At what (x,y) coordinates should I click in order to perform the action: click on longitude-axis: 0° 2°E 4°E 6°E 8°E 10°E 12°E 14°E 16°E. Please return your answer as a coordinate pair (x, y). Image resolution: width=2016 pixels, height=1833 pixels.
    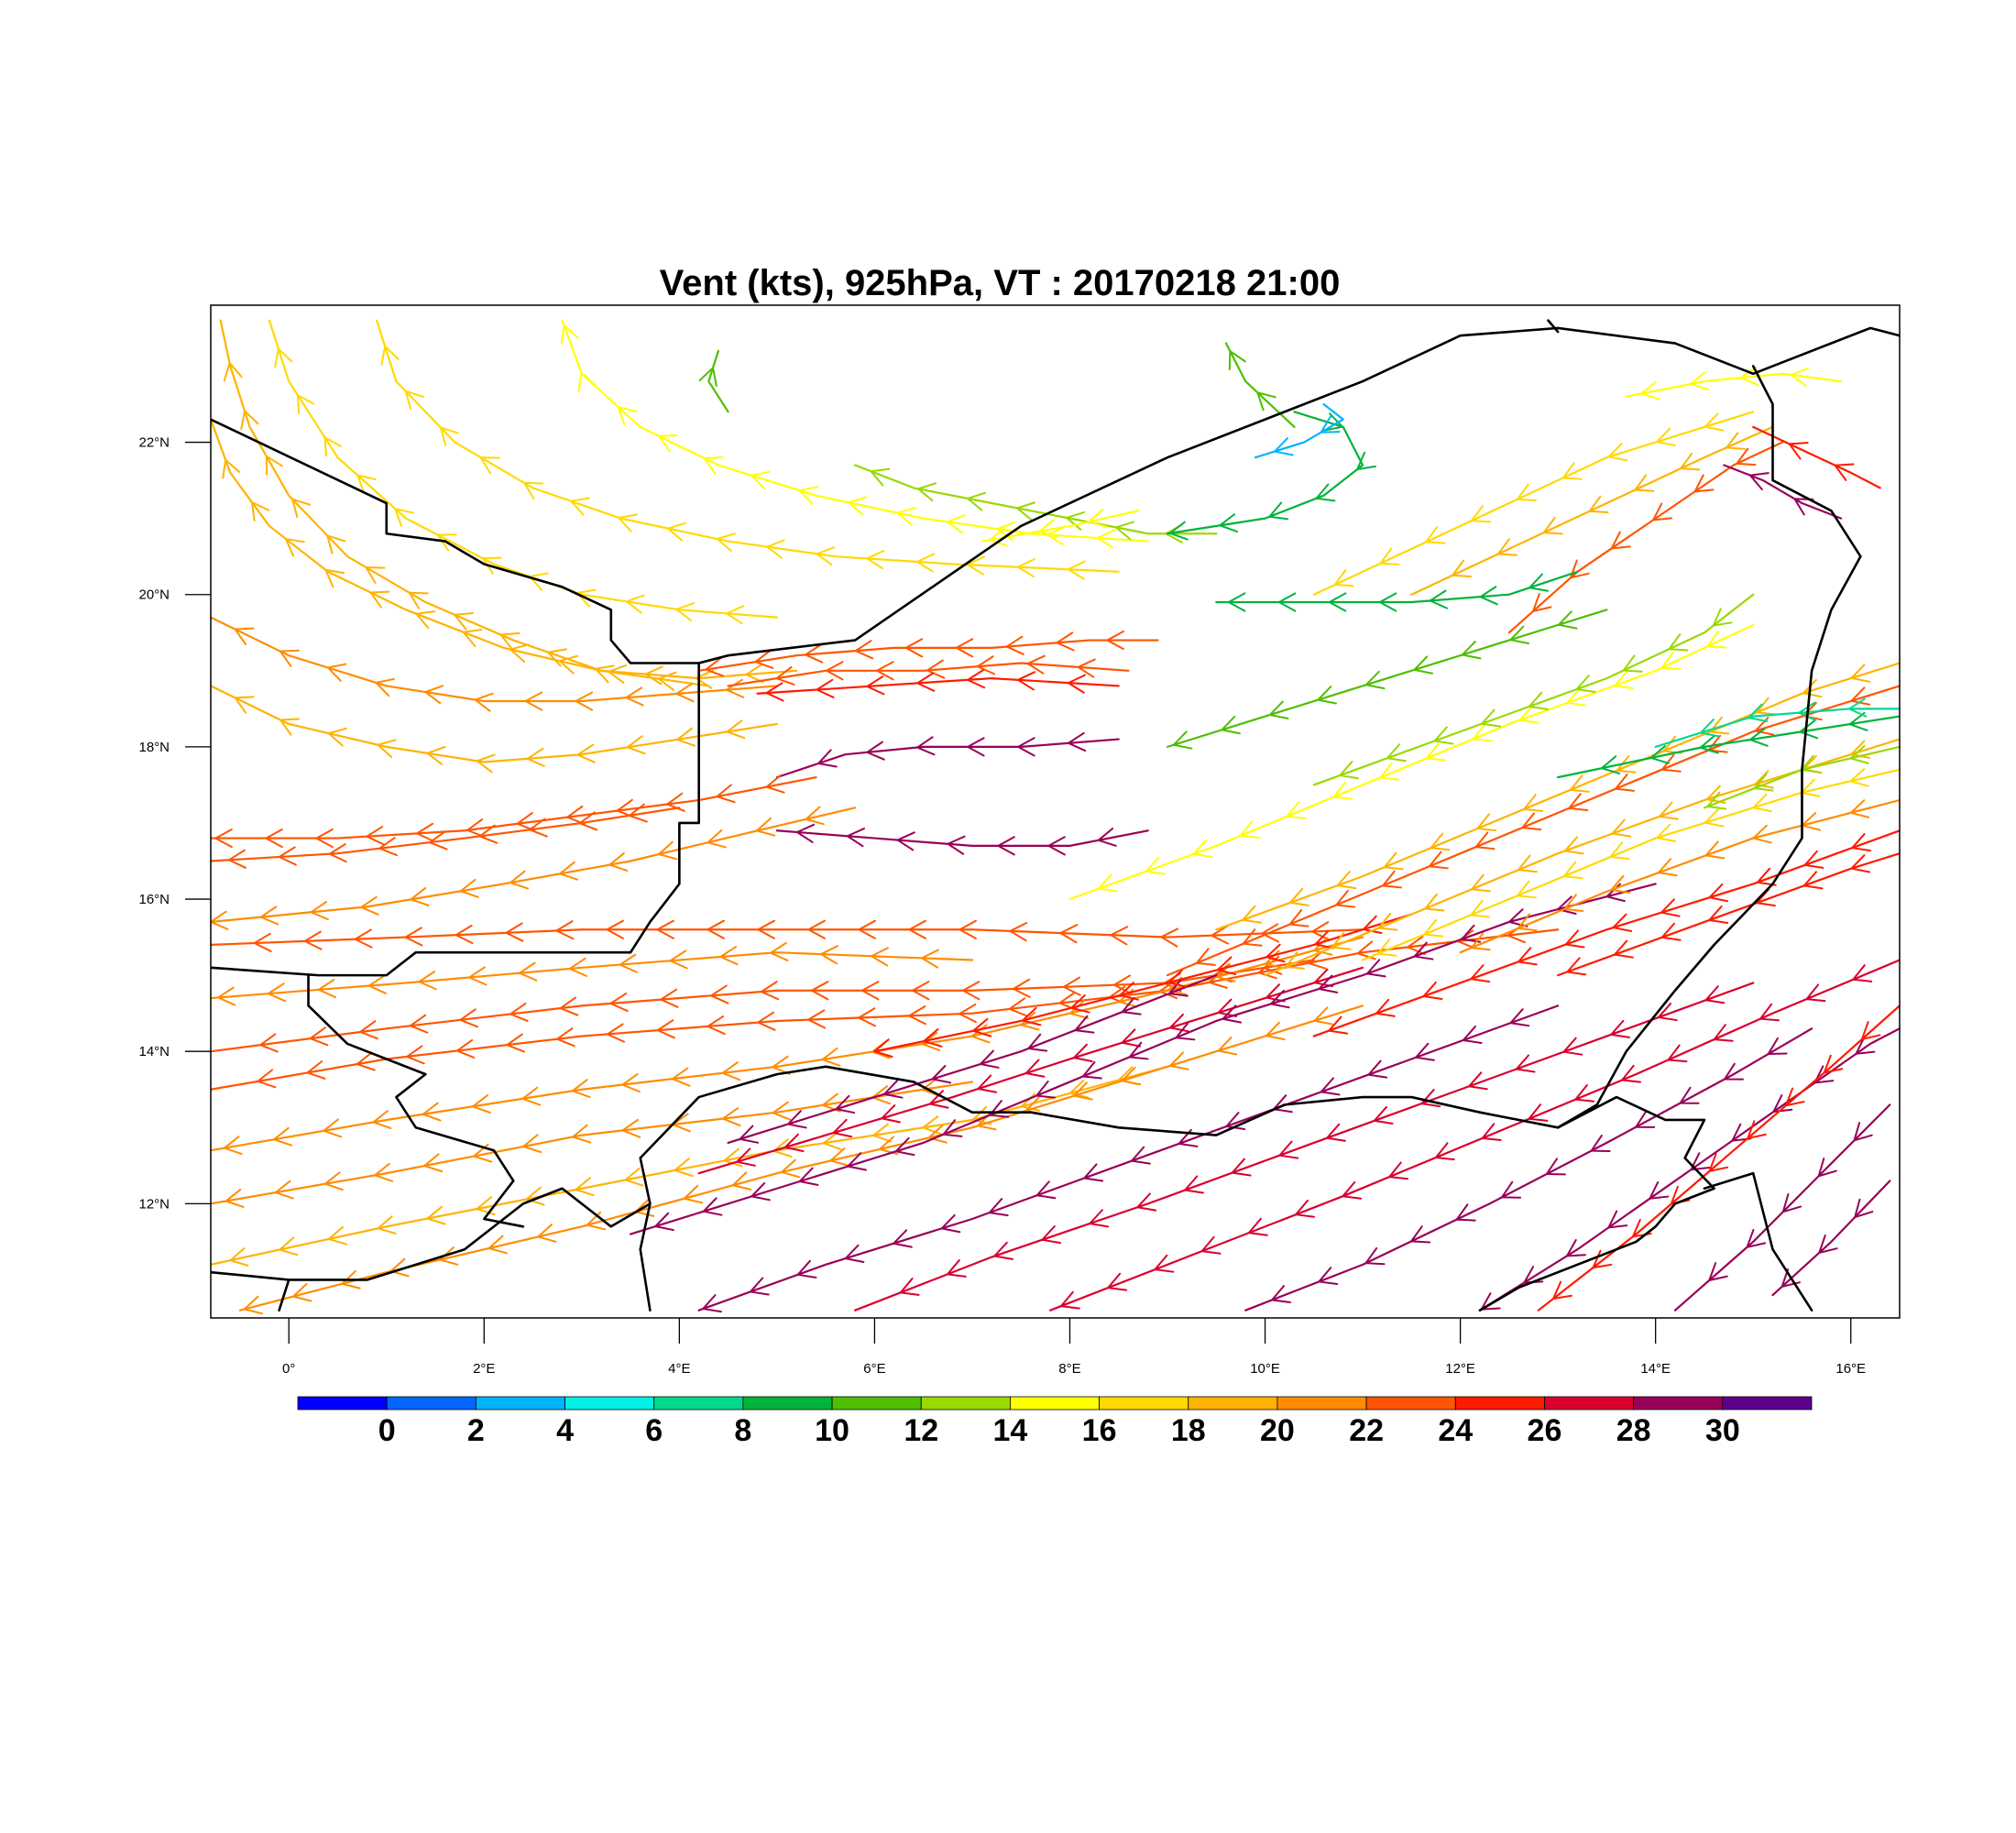
    Looking at the image, I should click on (1074, 1347).